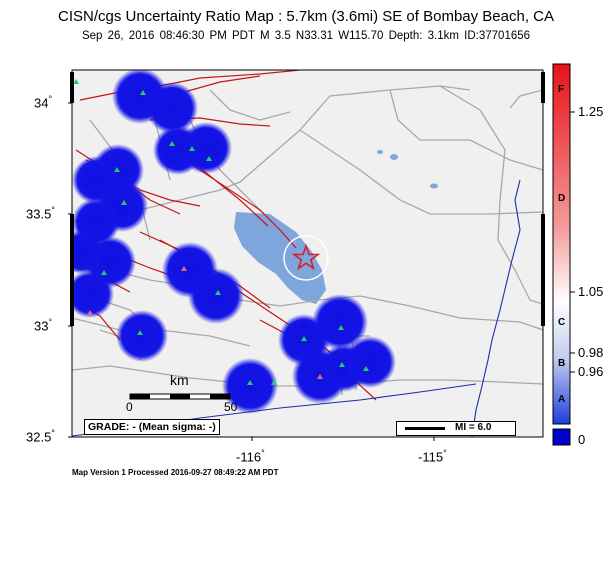  I want to click on colorbar-letter-c: C, so click(562, 322).